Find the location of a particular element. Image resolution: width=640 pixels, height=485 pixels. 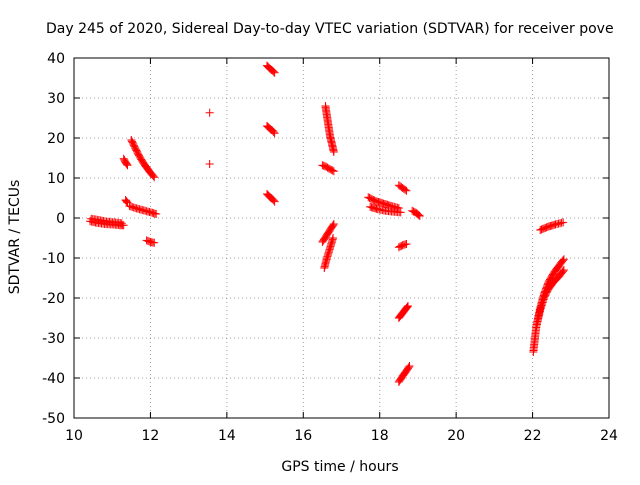

x-tick-label: 16 is located at coordinates (303, 436).